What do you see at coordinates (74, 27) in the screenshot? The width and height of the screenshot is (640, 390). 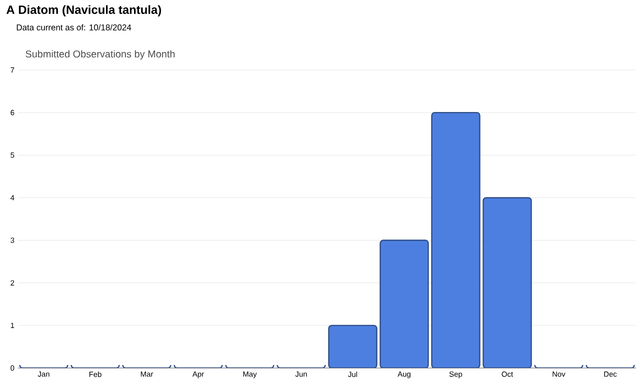 I see `chart-subtitle: Data current as of: 10/18/2024` at bounding box center [74, 27].